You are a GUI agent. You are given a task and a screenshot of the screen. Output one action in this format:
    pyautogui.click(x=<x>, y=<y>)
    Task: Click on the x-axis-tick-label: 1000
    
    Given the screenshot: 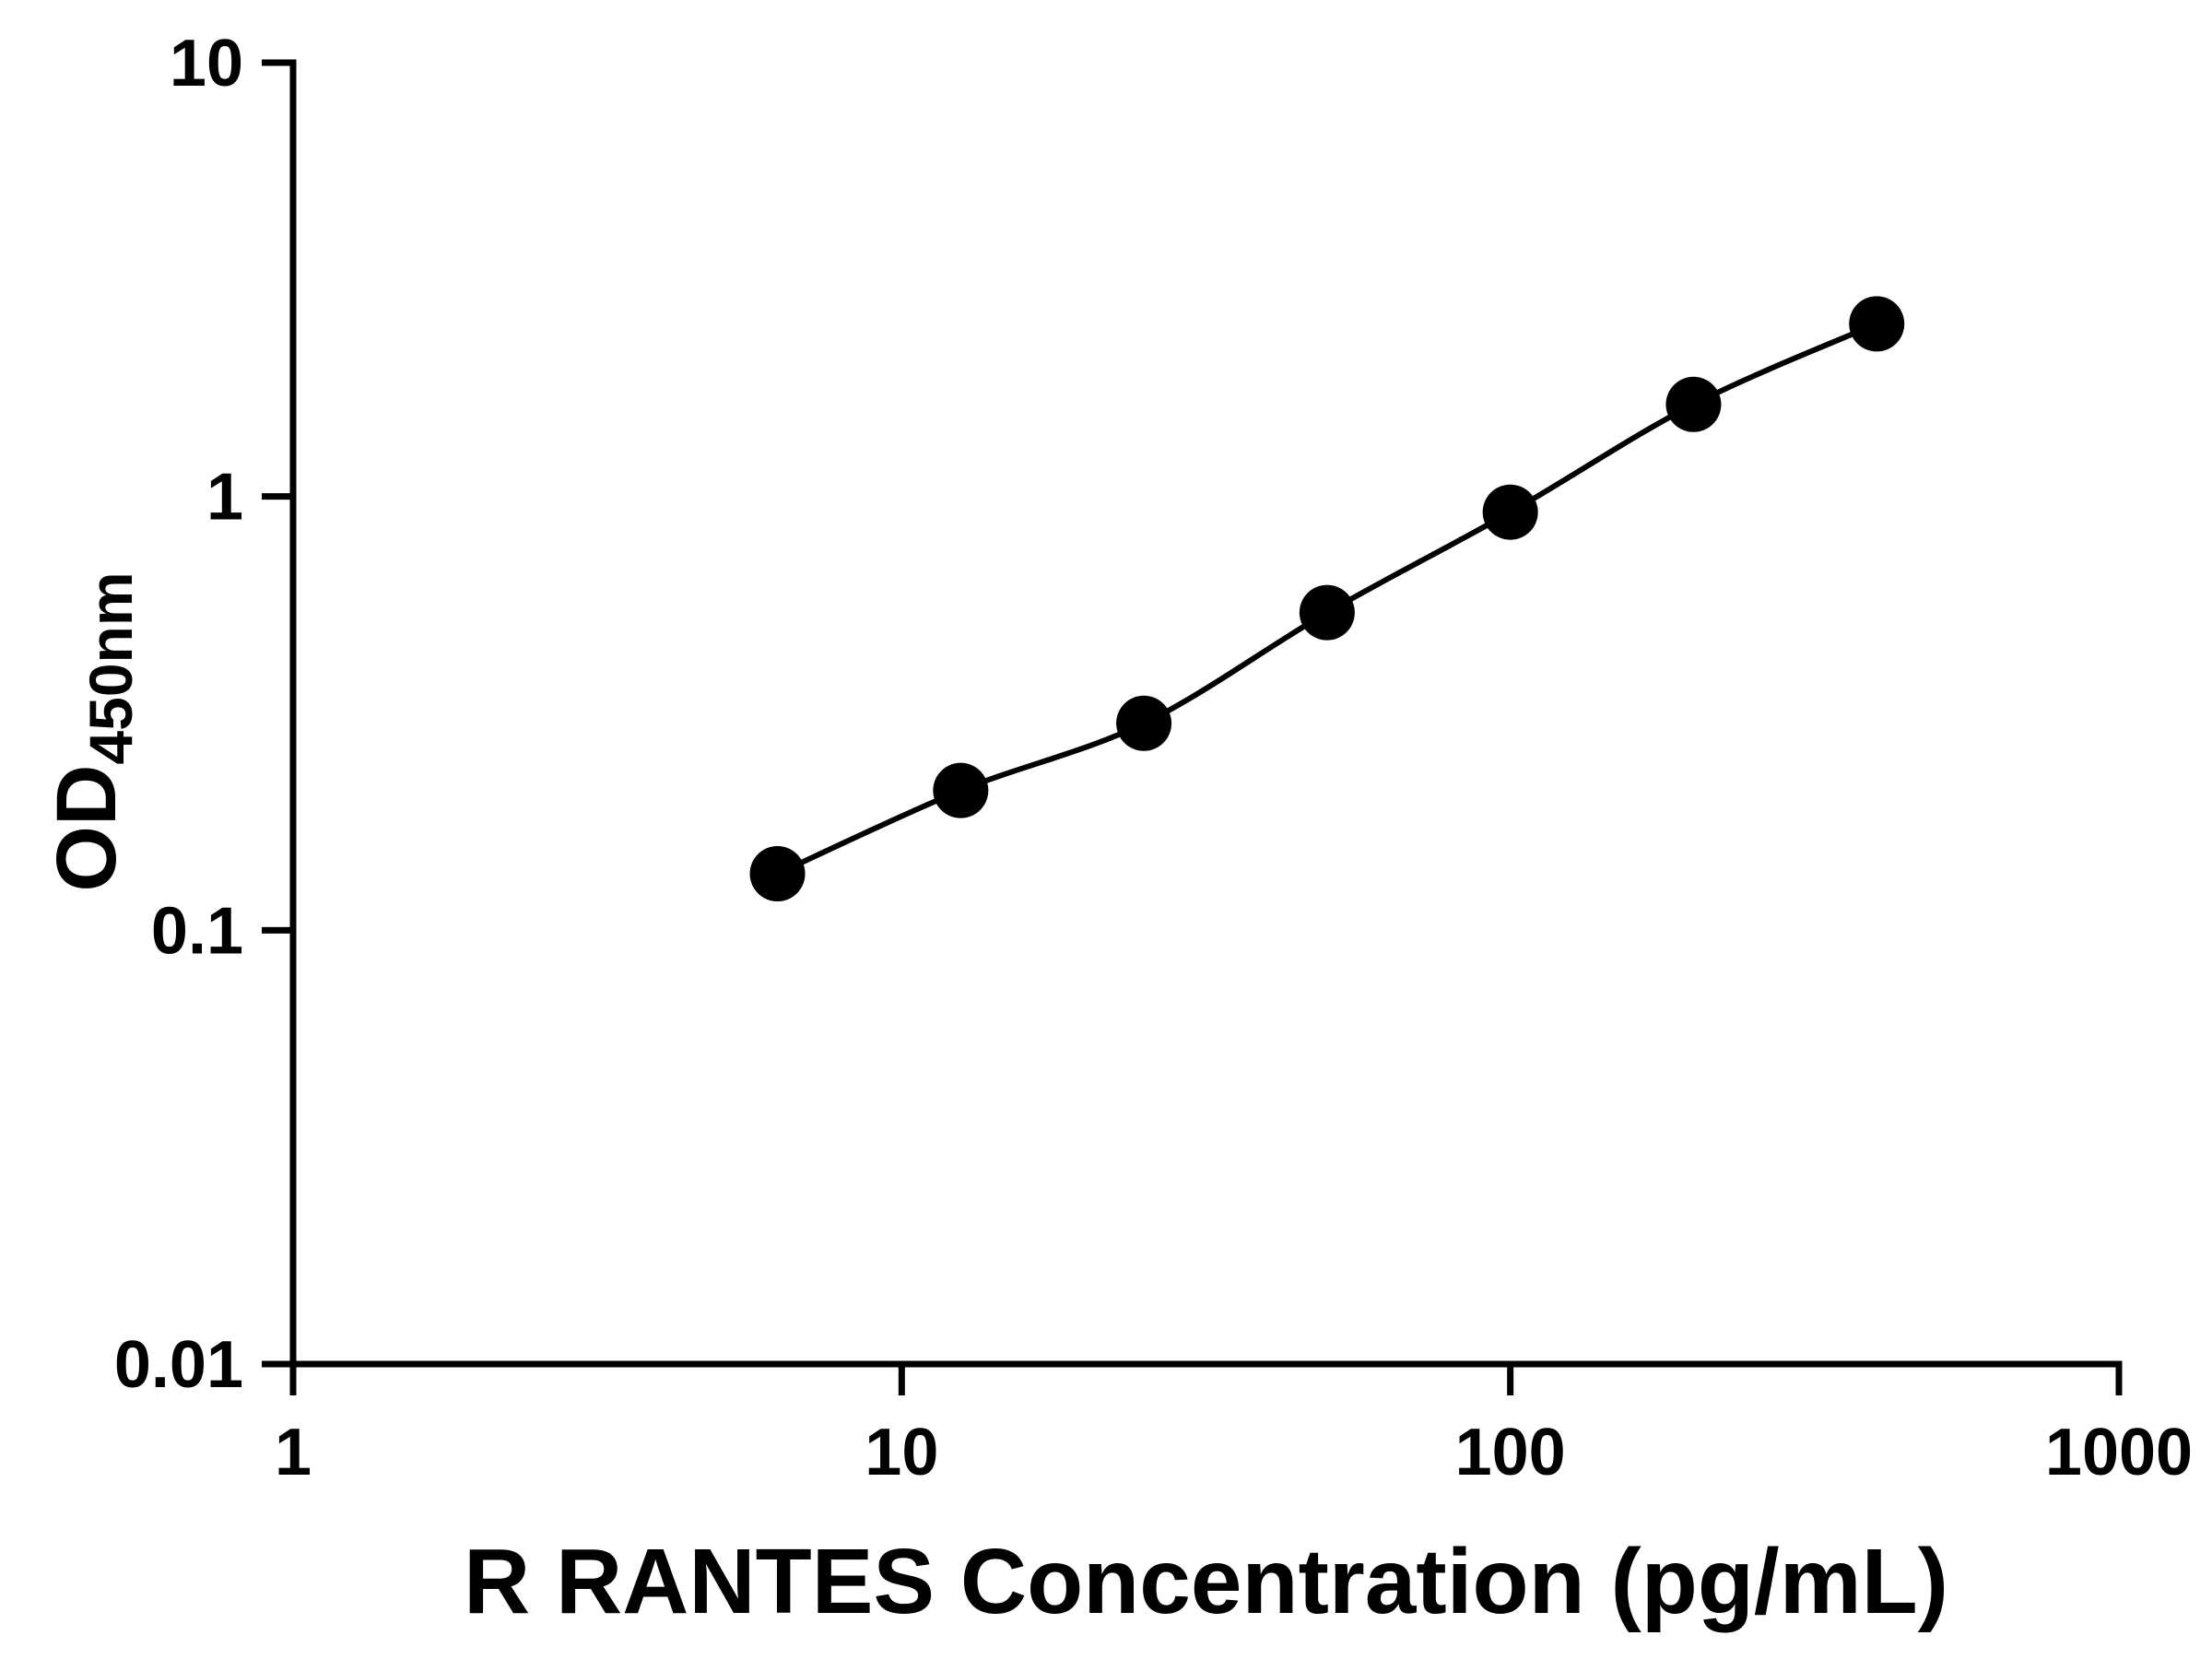 What is the action you would take?
    pyautogui.click(x=2119, y=1452)
    